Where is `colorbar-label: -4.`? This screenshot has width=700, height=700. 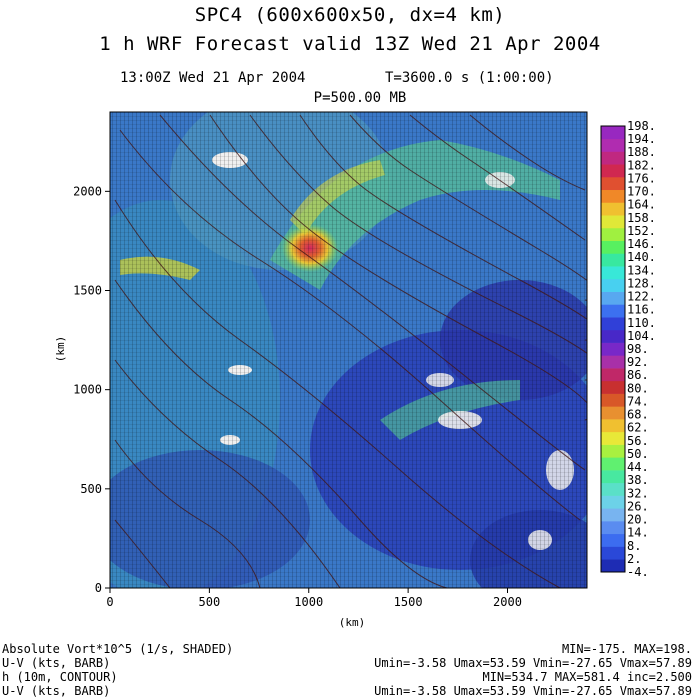
colorbar-label: -4. is located at coordinates (638, 572).